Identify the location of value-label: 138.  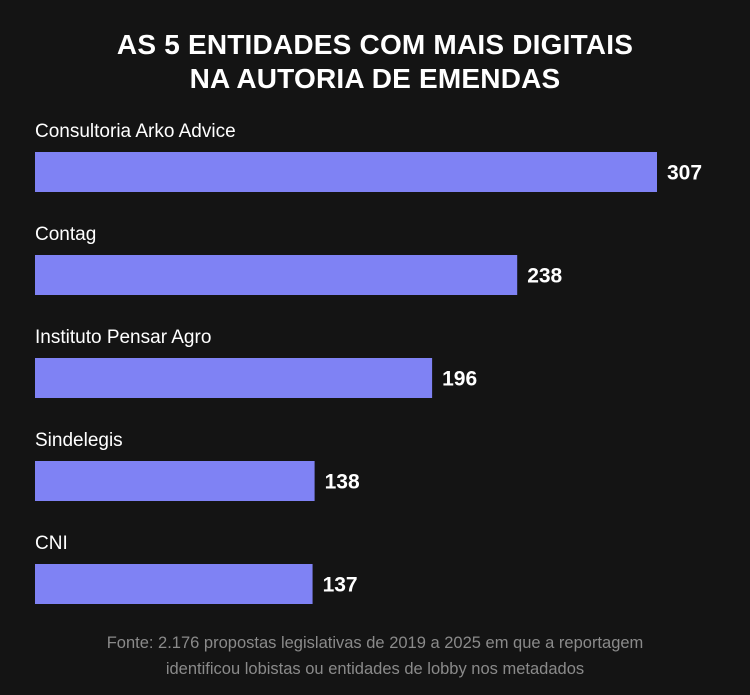
(342, 482).